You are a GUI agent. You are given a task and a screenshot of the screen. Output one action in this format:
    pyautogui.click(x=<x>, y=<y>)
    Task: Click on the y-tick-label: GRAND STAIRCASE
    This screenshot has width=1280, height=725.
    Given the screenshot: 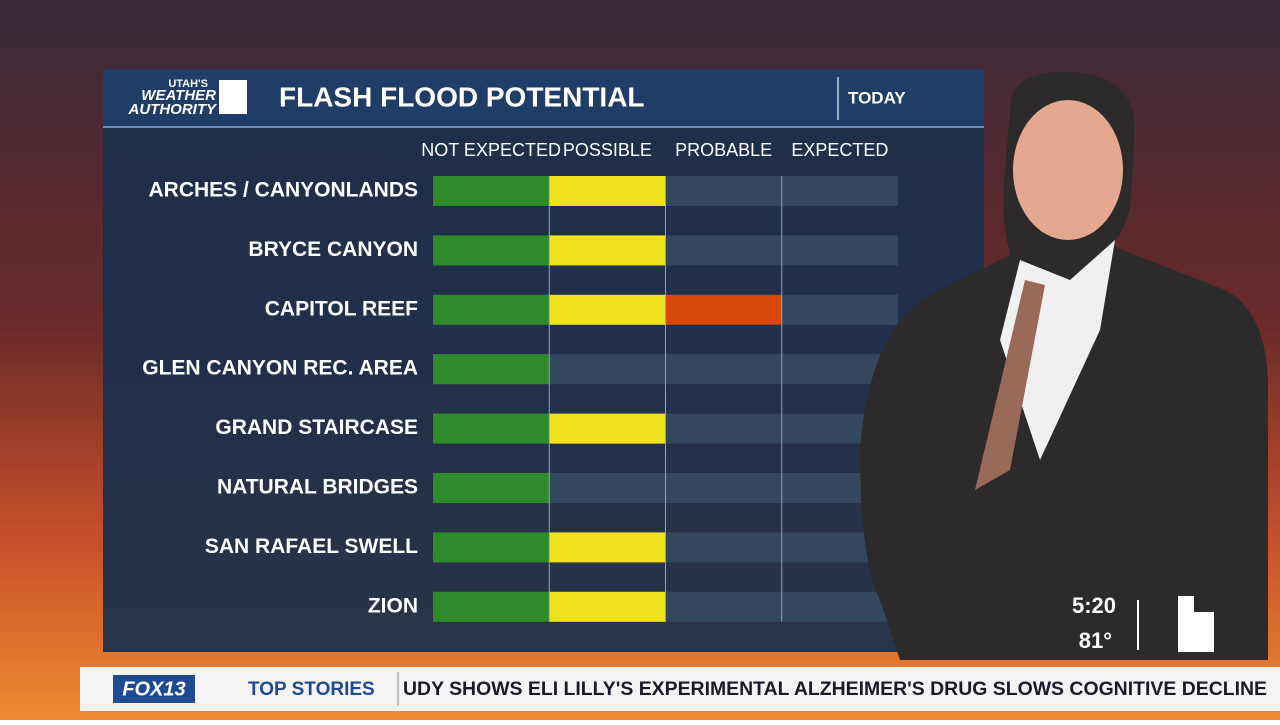 What is the action you would take?
    pyautogui.click(x=316, y=427)
    